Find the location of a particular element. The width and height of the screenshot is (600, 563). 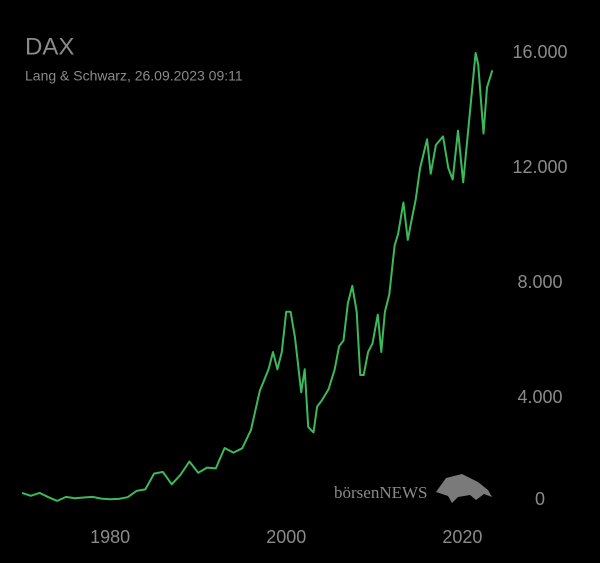

y-tick-label: 4.000 is located at coordinates (539, 397).